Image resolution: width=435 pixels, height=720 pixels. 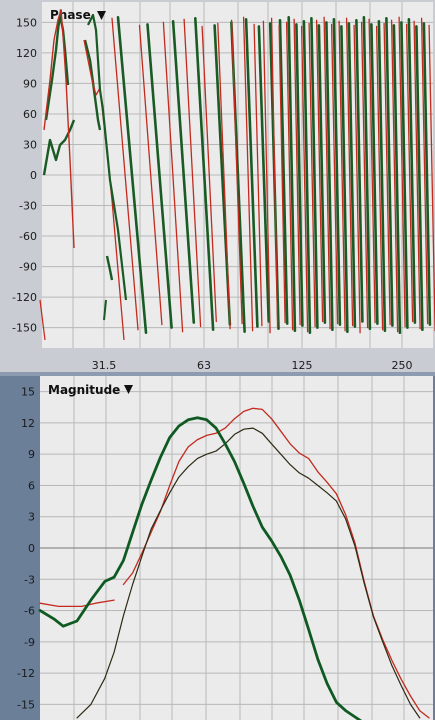 What do you see at coordinates (28, 236) in the screenshot?
I see `phase-y-tick-label: -60` at bounding box center [28, 236].